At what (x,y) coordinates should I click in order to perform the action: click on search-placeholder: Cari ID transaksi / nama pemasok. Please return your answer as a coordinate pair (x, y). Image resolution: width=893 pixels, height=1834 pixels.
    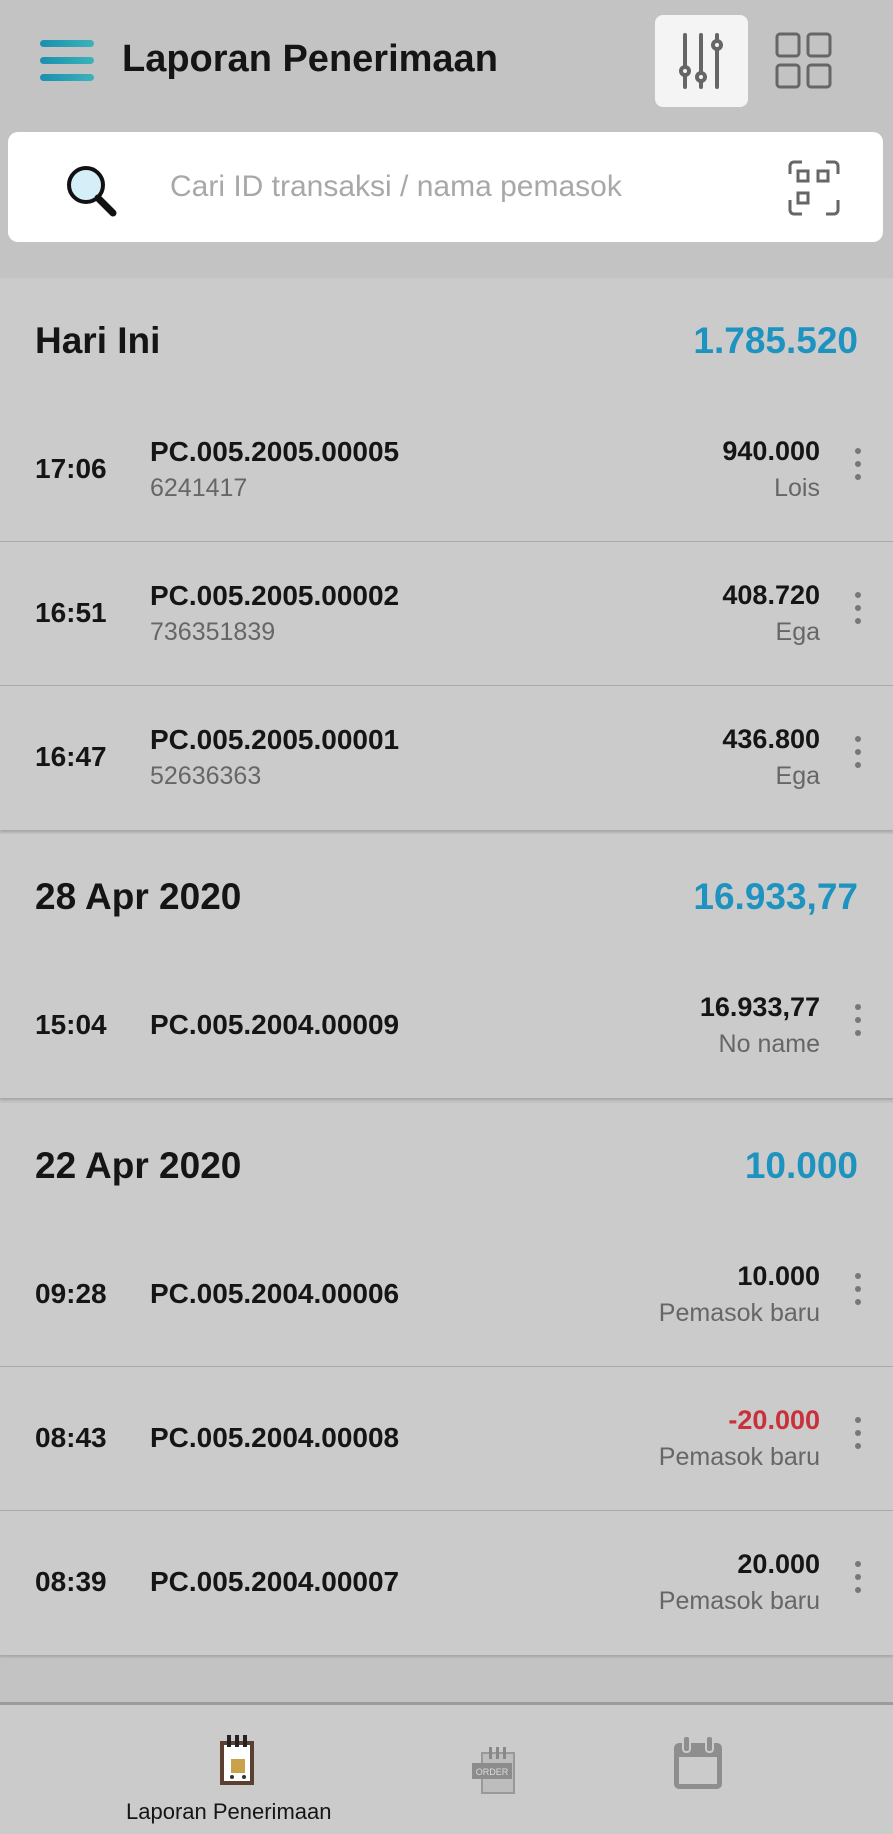
    Looking at the image, I should click on (396, 186).